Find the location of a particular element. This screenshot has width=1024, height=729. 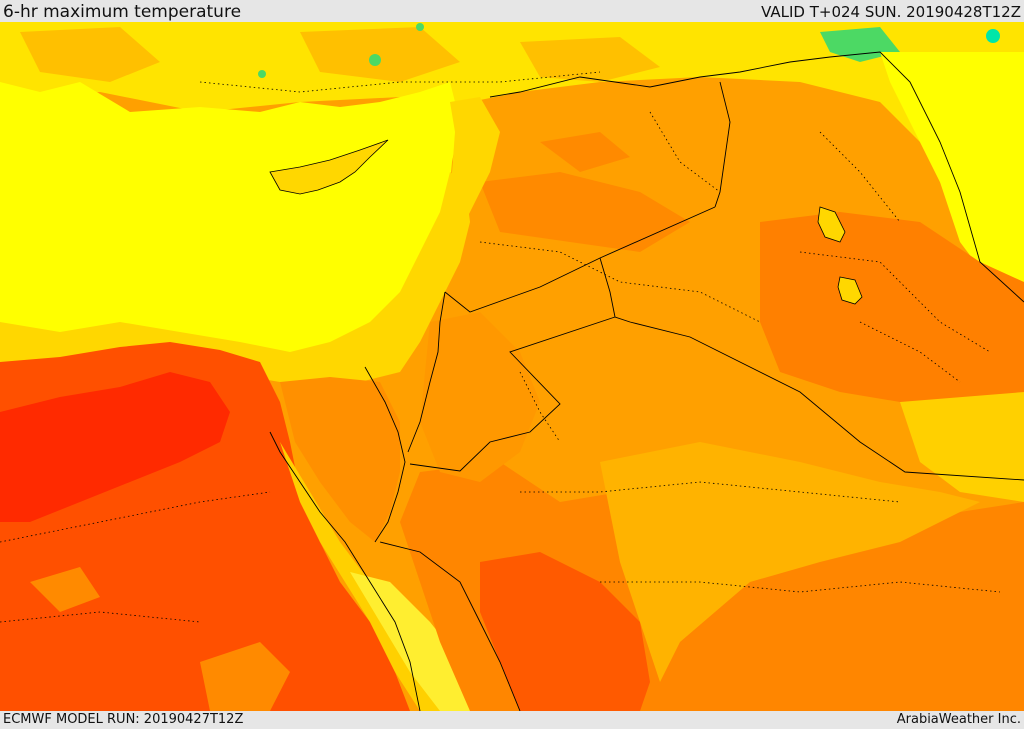

saudi-light-region is located at coordinates (790, 562).